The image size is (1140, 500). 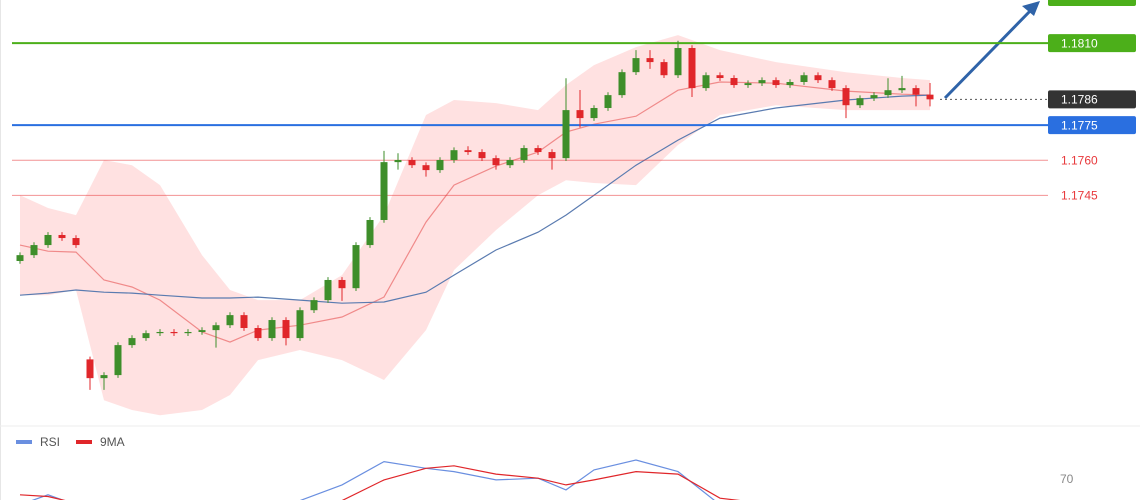 I want to click on level-label: 1.1810, so click(x=1079, y=43).